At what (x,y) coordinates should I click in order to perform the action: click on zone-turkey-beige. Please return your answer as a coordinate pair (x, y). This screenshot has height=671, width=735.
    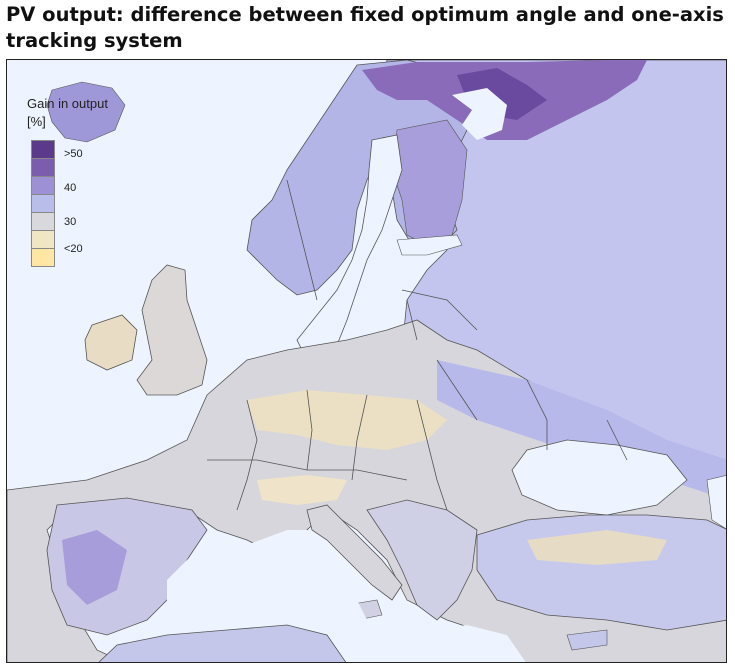
    Looking at the image, I should click on (597, 547).